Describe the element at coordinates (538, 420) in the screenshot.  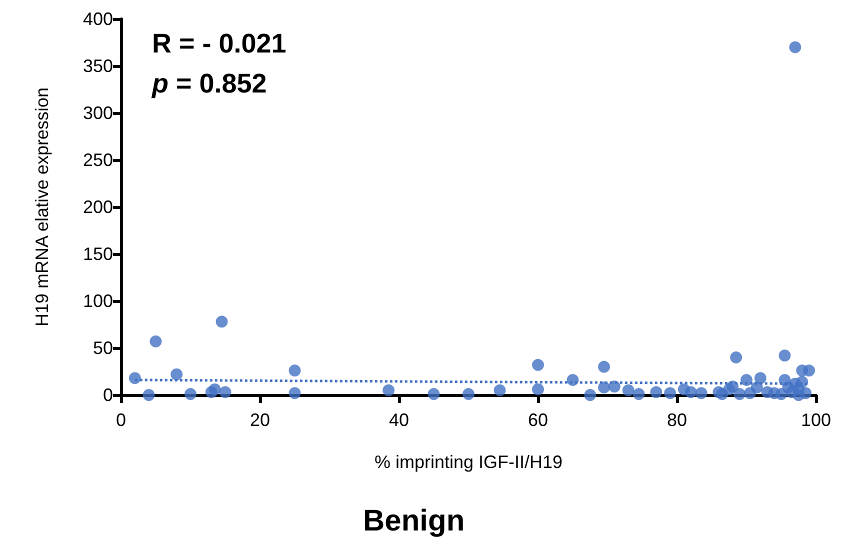
I see `x-tick-label: 60` at that location.